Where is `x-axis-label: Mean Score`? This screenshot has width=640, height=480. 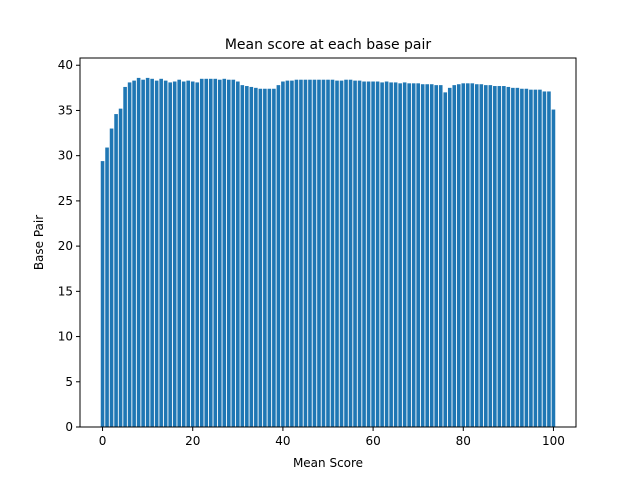 x-axis-label: Mean Score is located at coordinates (328, 463).